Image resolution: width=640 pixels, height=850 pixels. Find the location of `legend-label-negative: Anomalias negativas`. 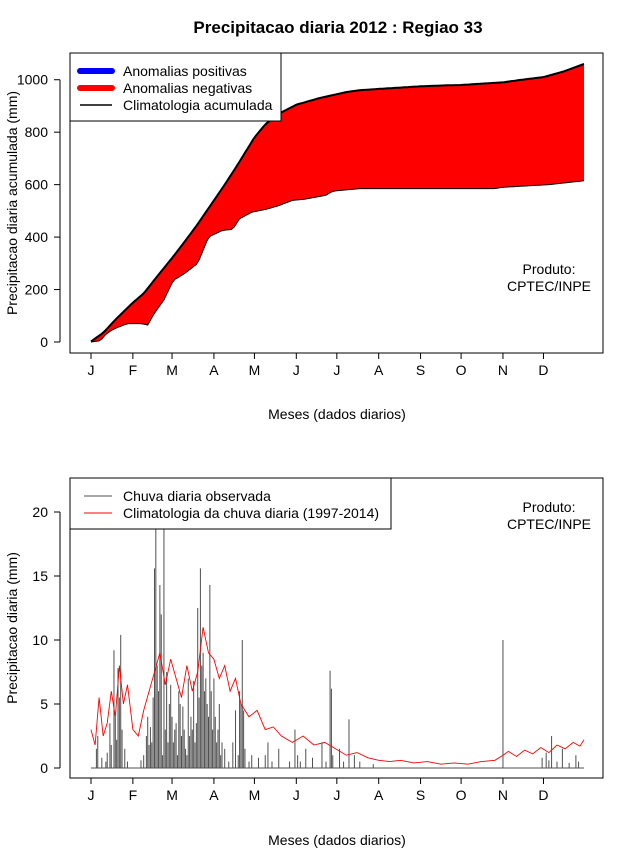

legend-label-negative: Anomalias negativas is located at coordinates (187, 88).